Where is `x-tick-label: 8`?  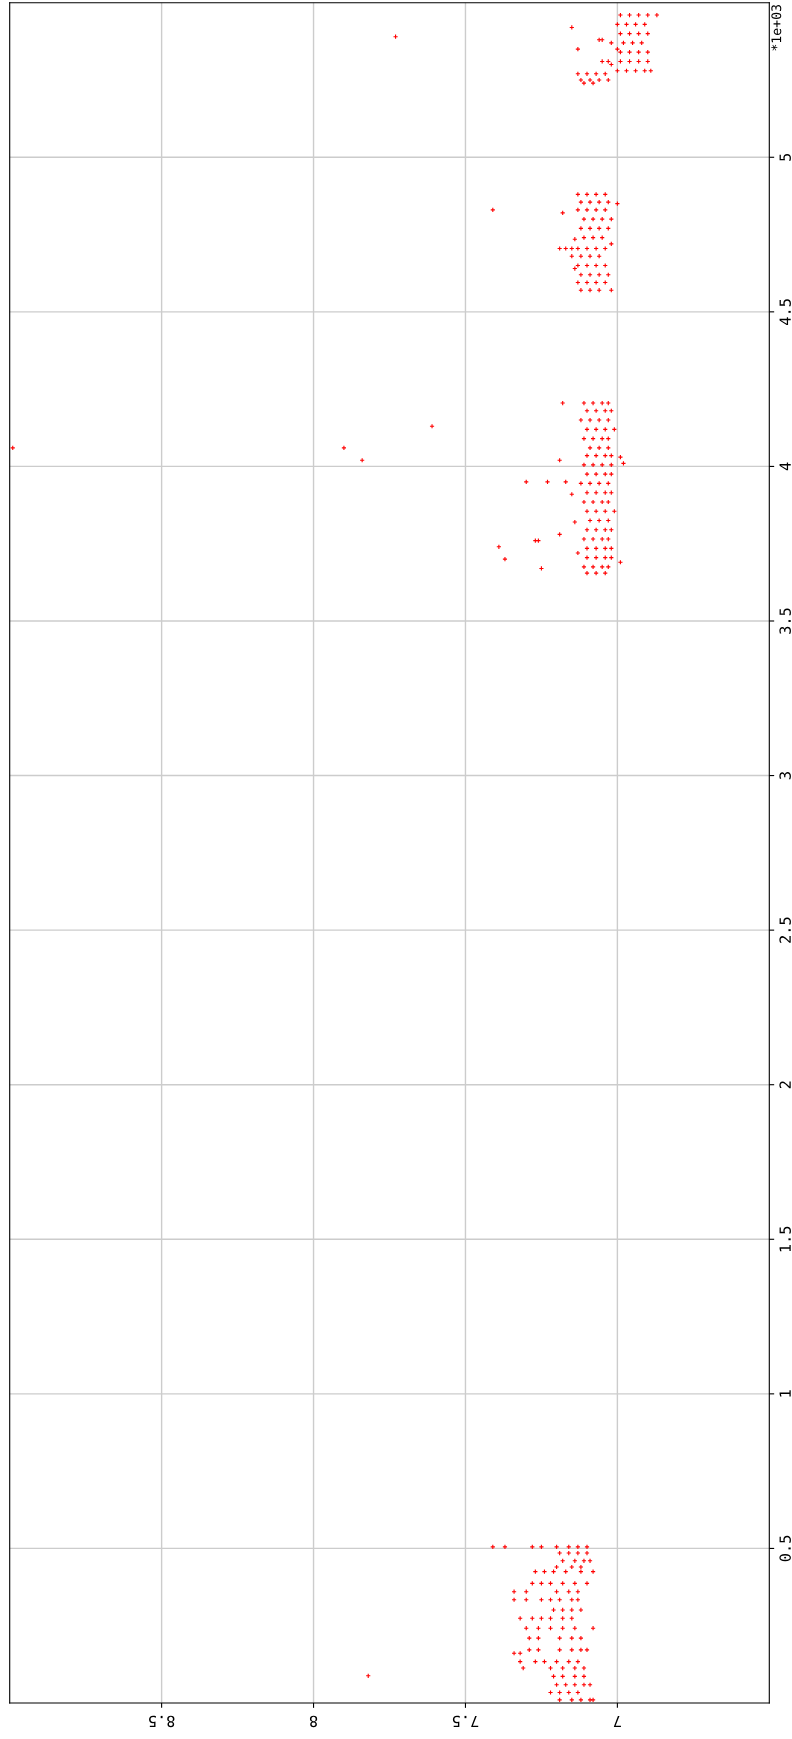 x-tick-label: 8 is located at coordinates (313, 1721).